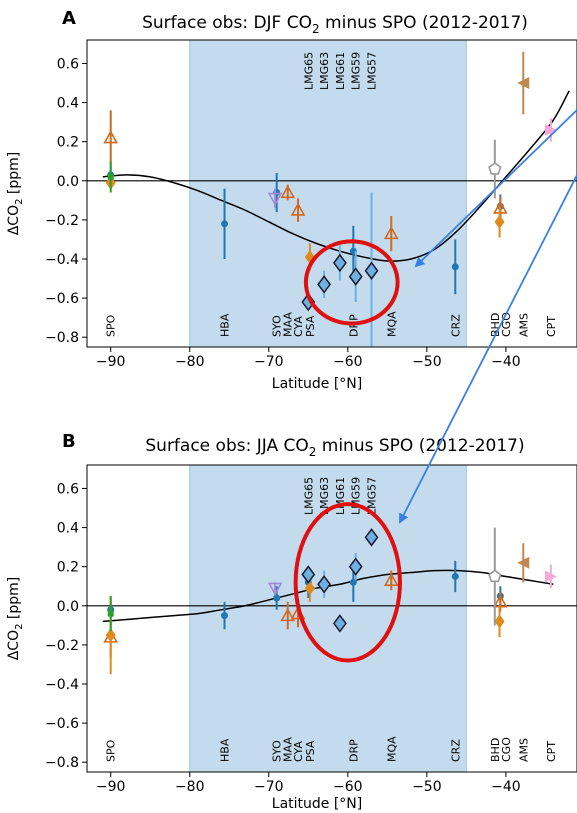  What do you see at coordinates (324, 71) in the screenshot?
I see `cruise-label: LMG63` at bounding box center [324, 71].